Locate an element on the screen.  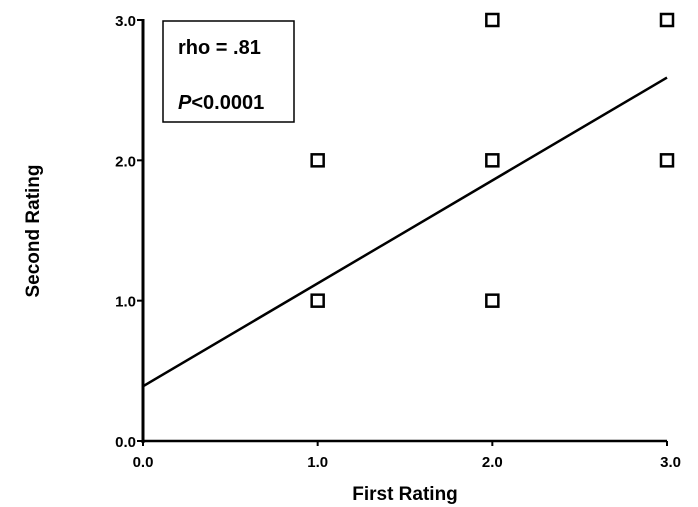
x-tick-label: 3.0 is located at coordinates (670, 462).